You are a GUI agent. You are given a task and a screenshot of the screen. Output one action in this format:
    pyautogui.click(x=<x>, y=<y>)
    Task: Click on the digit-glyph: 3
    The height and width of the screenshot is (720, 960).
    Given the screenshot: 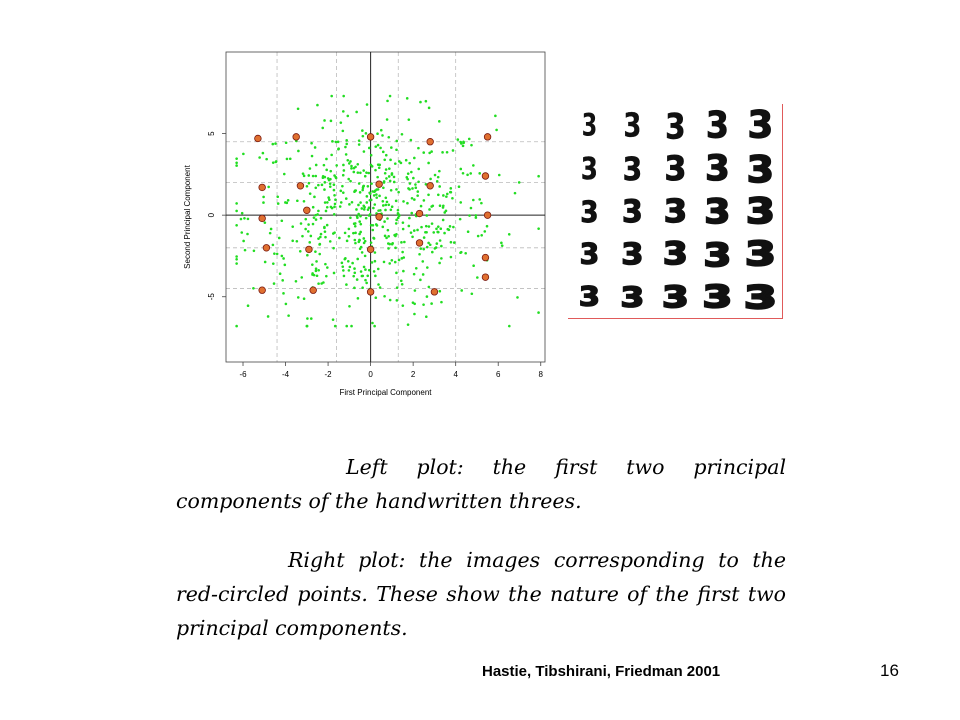 What is the action you would take?
    pyautogui.click(x=717, y=297)
    